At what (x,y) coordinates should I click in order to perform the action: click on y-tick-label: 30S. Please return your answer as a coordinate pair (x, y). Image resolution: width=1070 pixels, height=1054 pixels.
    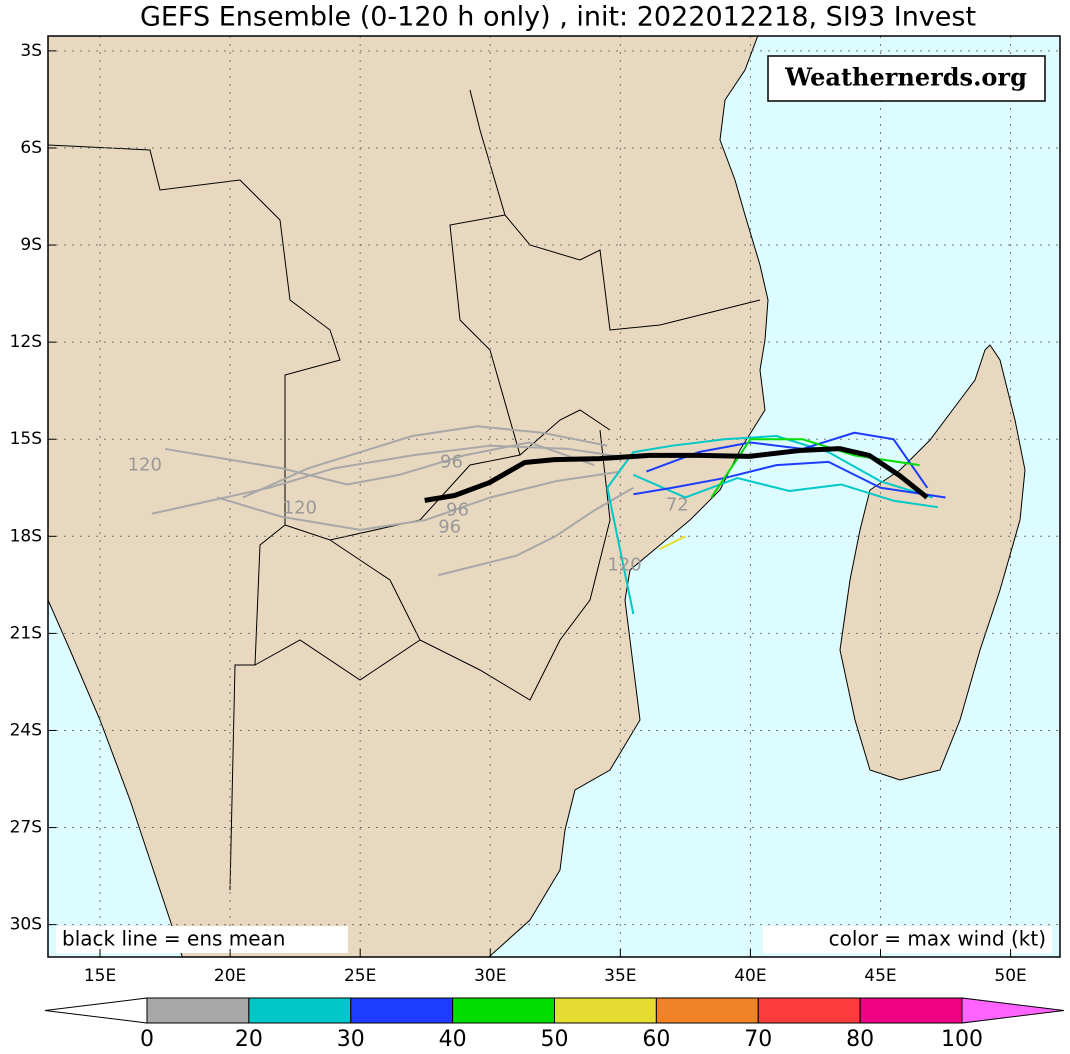
    Looking at the image, I should click on (26, 925).